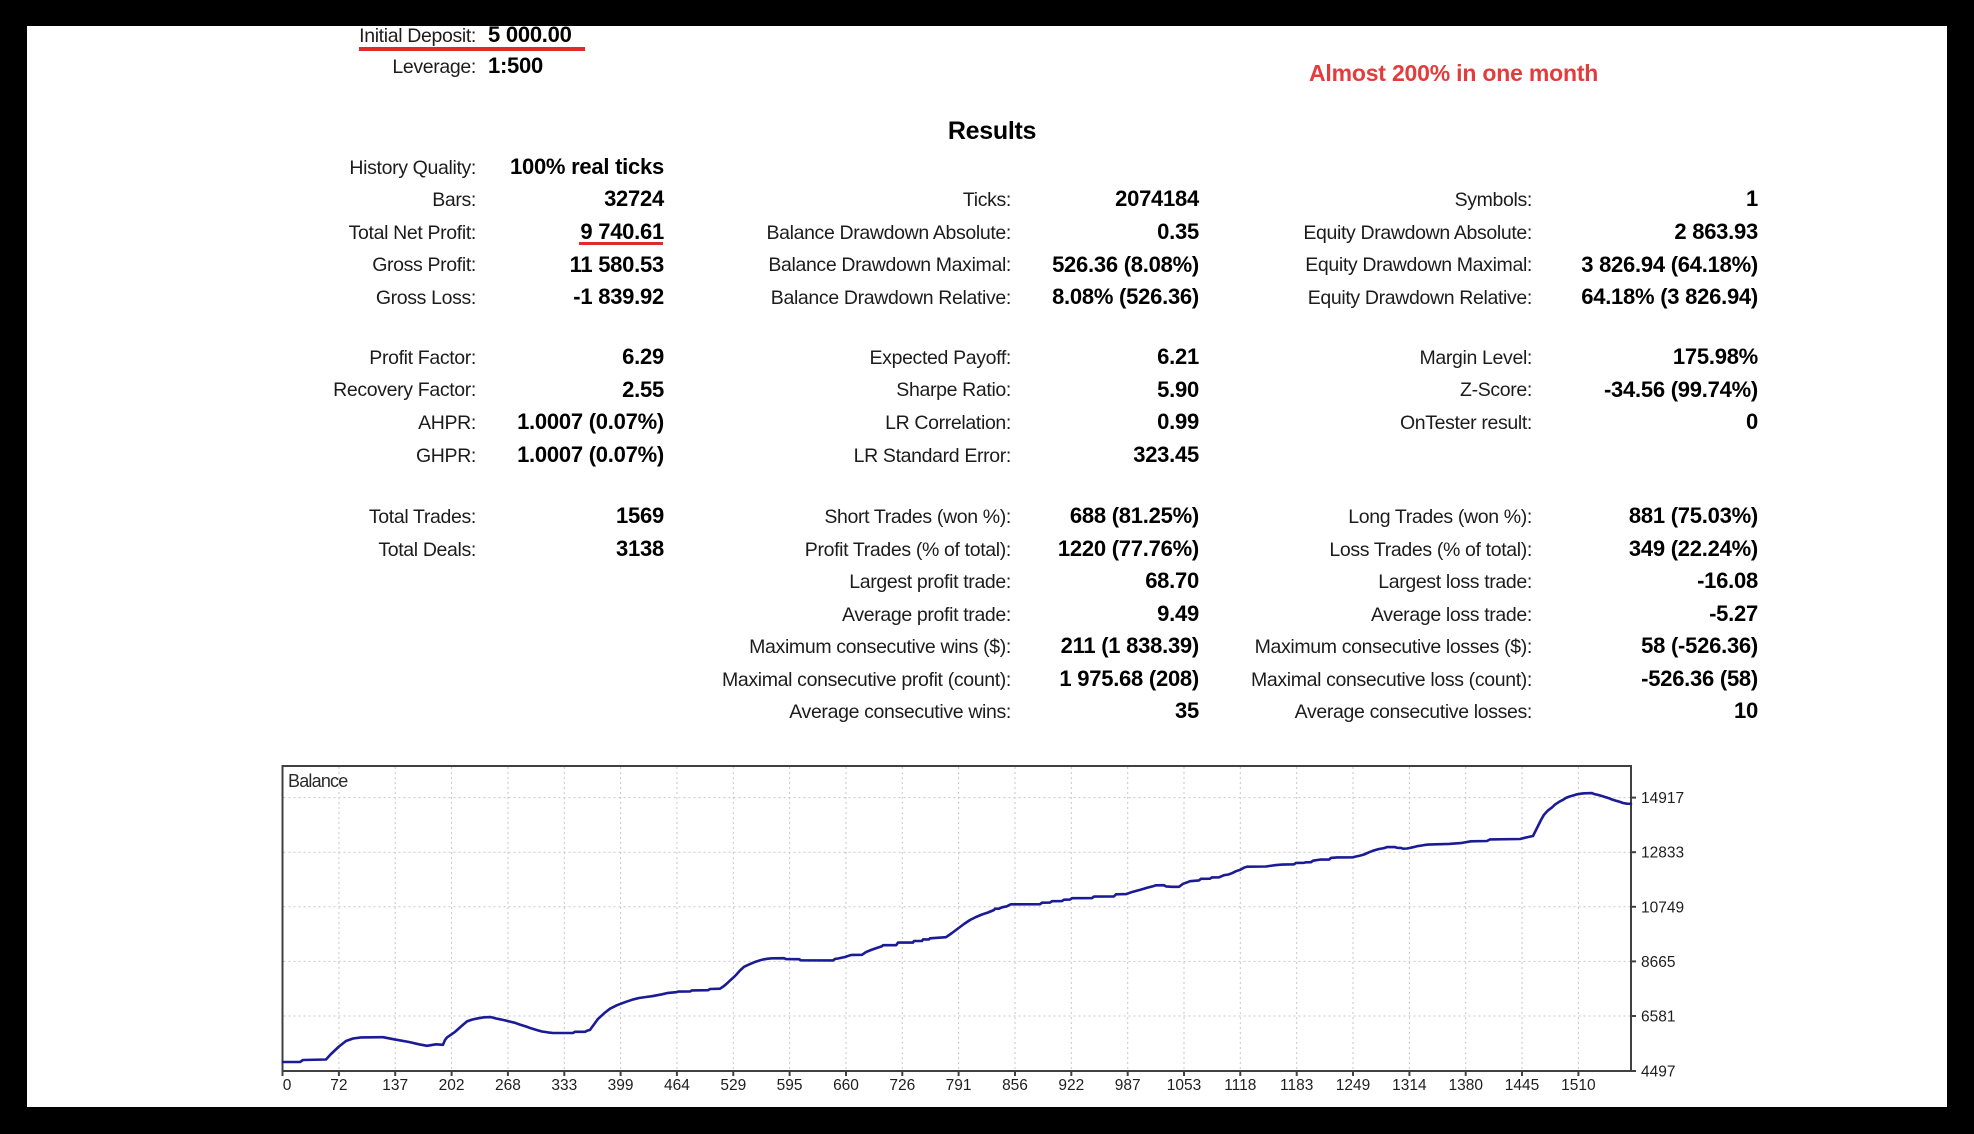 This screenshot has width=1974, height=1134. Describe the element at coordinates (677, 1085) in the screenshot. I see `svg-text: 464` at that location.